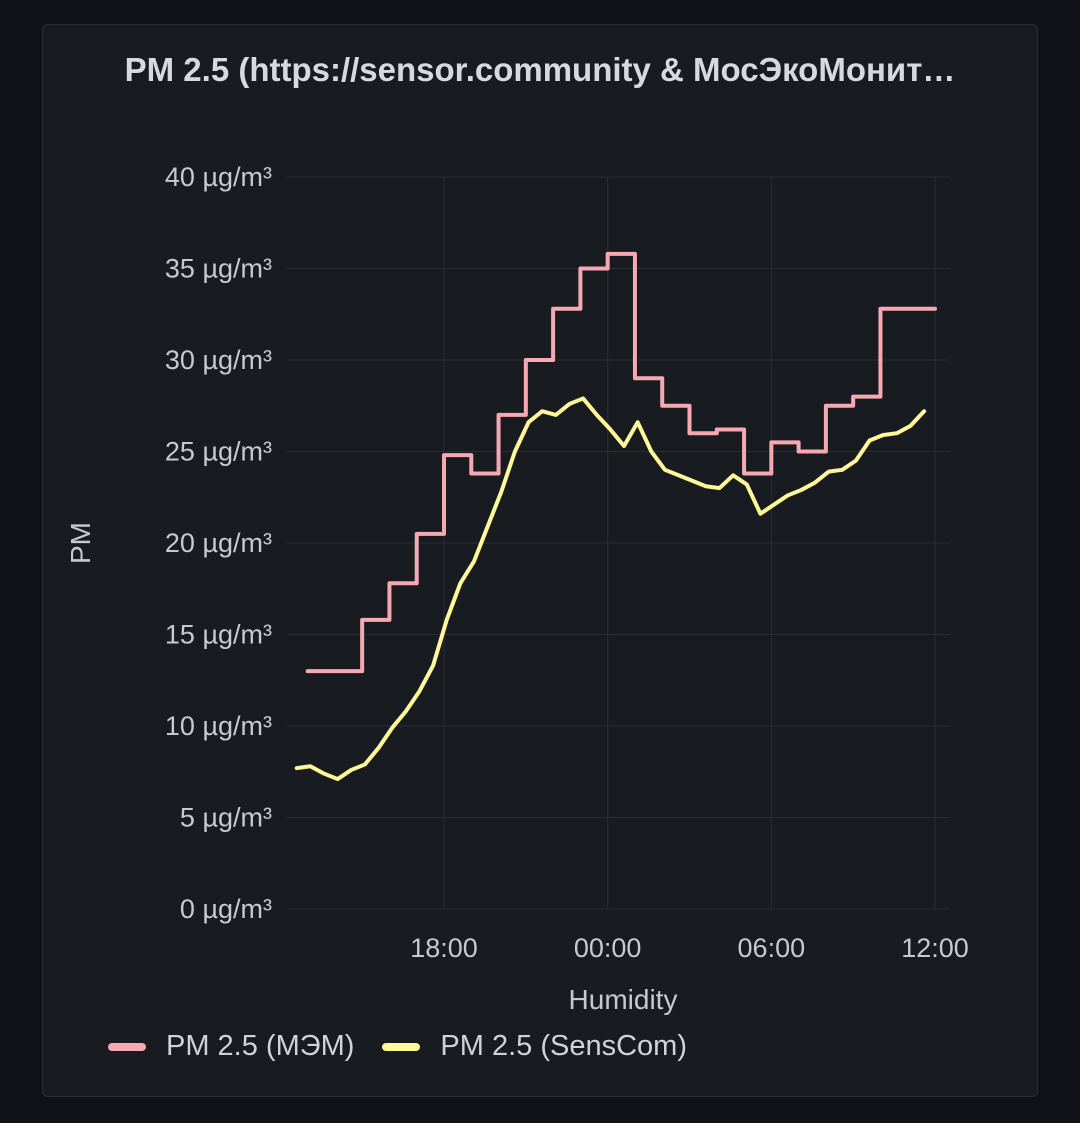 This screenshot has height=1123, width=1080. What do you see at coordinates (444, 948) in the screenshot?
I see `x-tick-label: 18:00` at bounding box center [444, 948].